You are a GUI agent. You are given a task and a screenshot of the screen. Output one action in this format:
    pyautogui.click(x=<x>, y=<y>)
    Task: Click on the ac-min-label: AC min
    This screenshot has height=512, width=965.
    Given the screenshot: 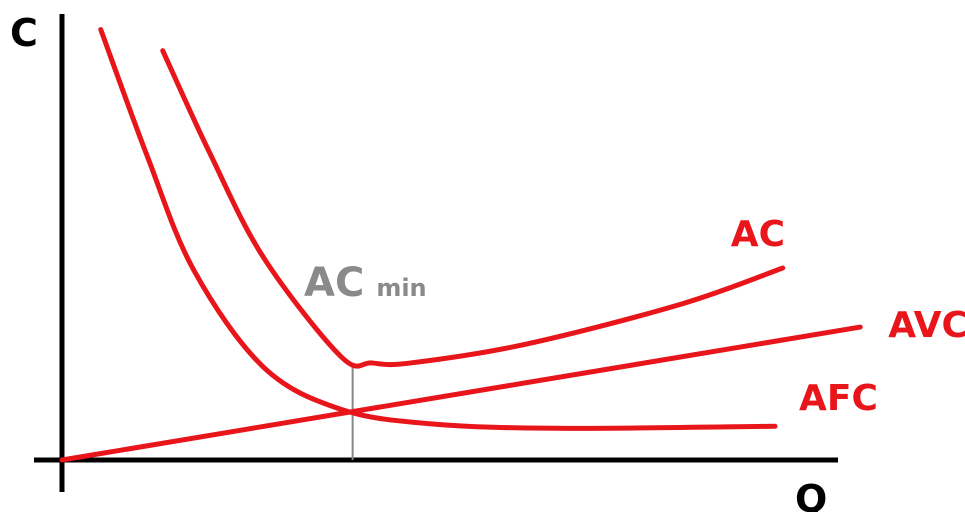 What is the action you would take?
    pyautogui.click(x=365, y=283)
    